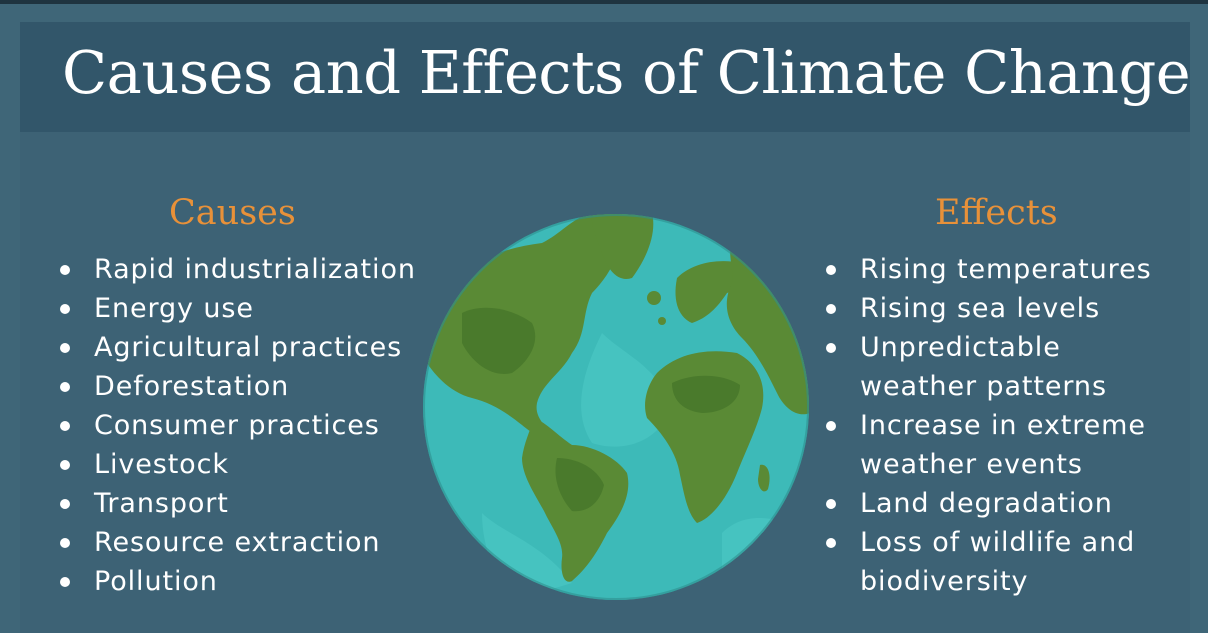  Describe the element at coordinates (238, 269) in the screenshot. I see `list-item: Rapid industrialization` at that location.